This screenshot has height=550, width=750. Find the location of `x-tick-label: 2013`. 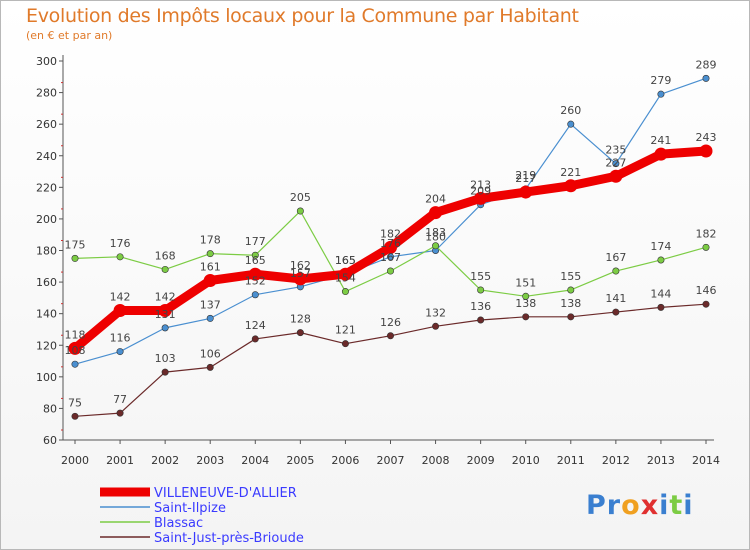

x-tick-label: 2013 is located at coordinates (661, 460).